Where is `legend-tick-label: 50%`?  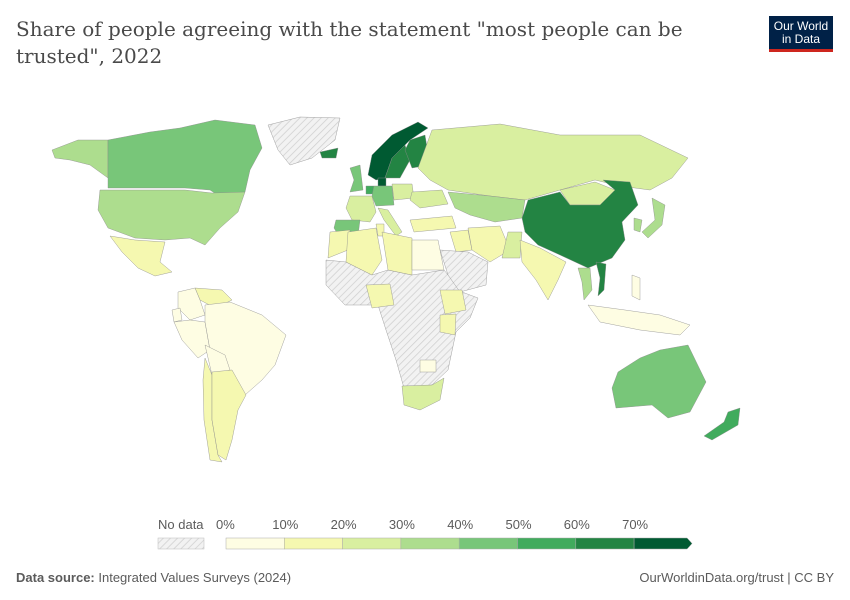 legend-tick-label: 50% is located at coordinates (519, 524).